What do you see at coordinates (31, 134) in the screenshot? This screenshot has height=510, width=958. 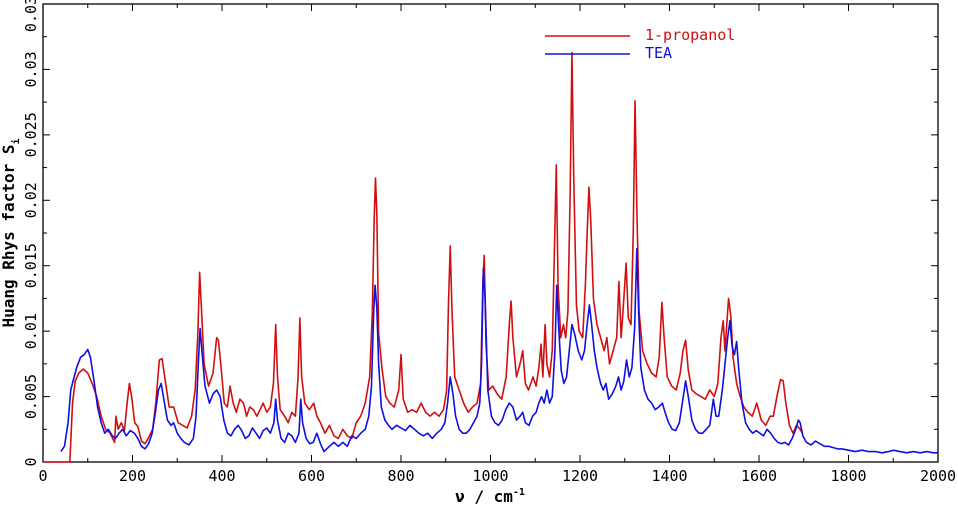 I see `y-tick-label: 0.025` at bounding box center [31, 134].